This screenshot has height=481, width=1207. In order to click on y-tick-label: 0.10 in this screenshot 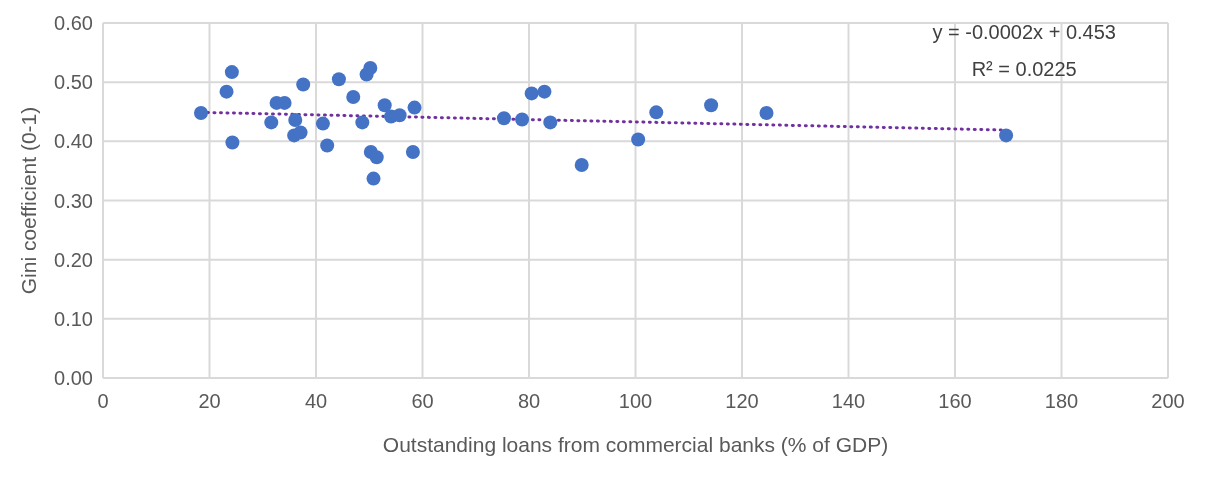, I will do `click(73, 318)`.